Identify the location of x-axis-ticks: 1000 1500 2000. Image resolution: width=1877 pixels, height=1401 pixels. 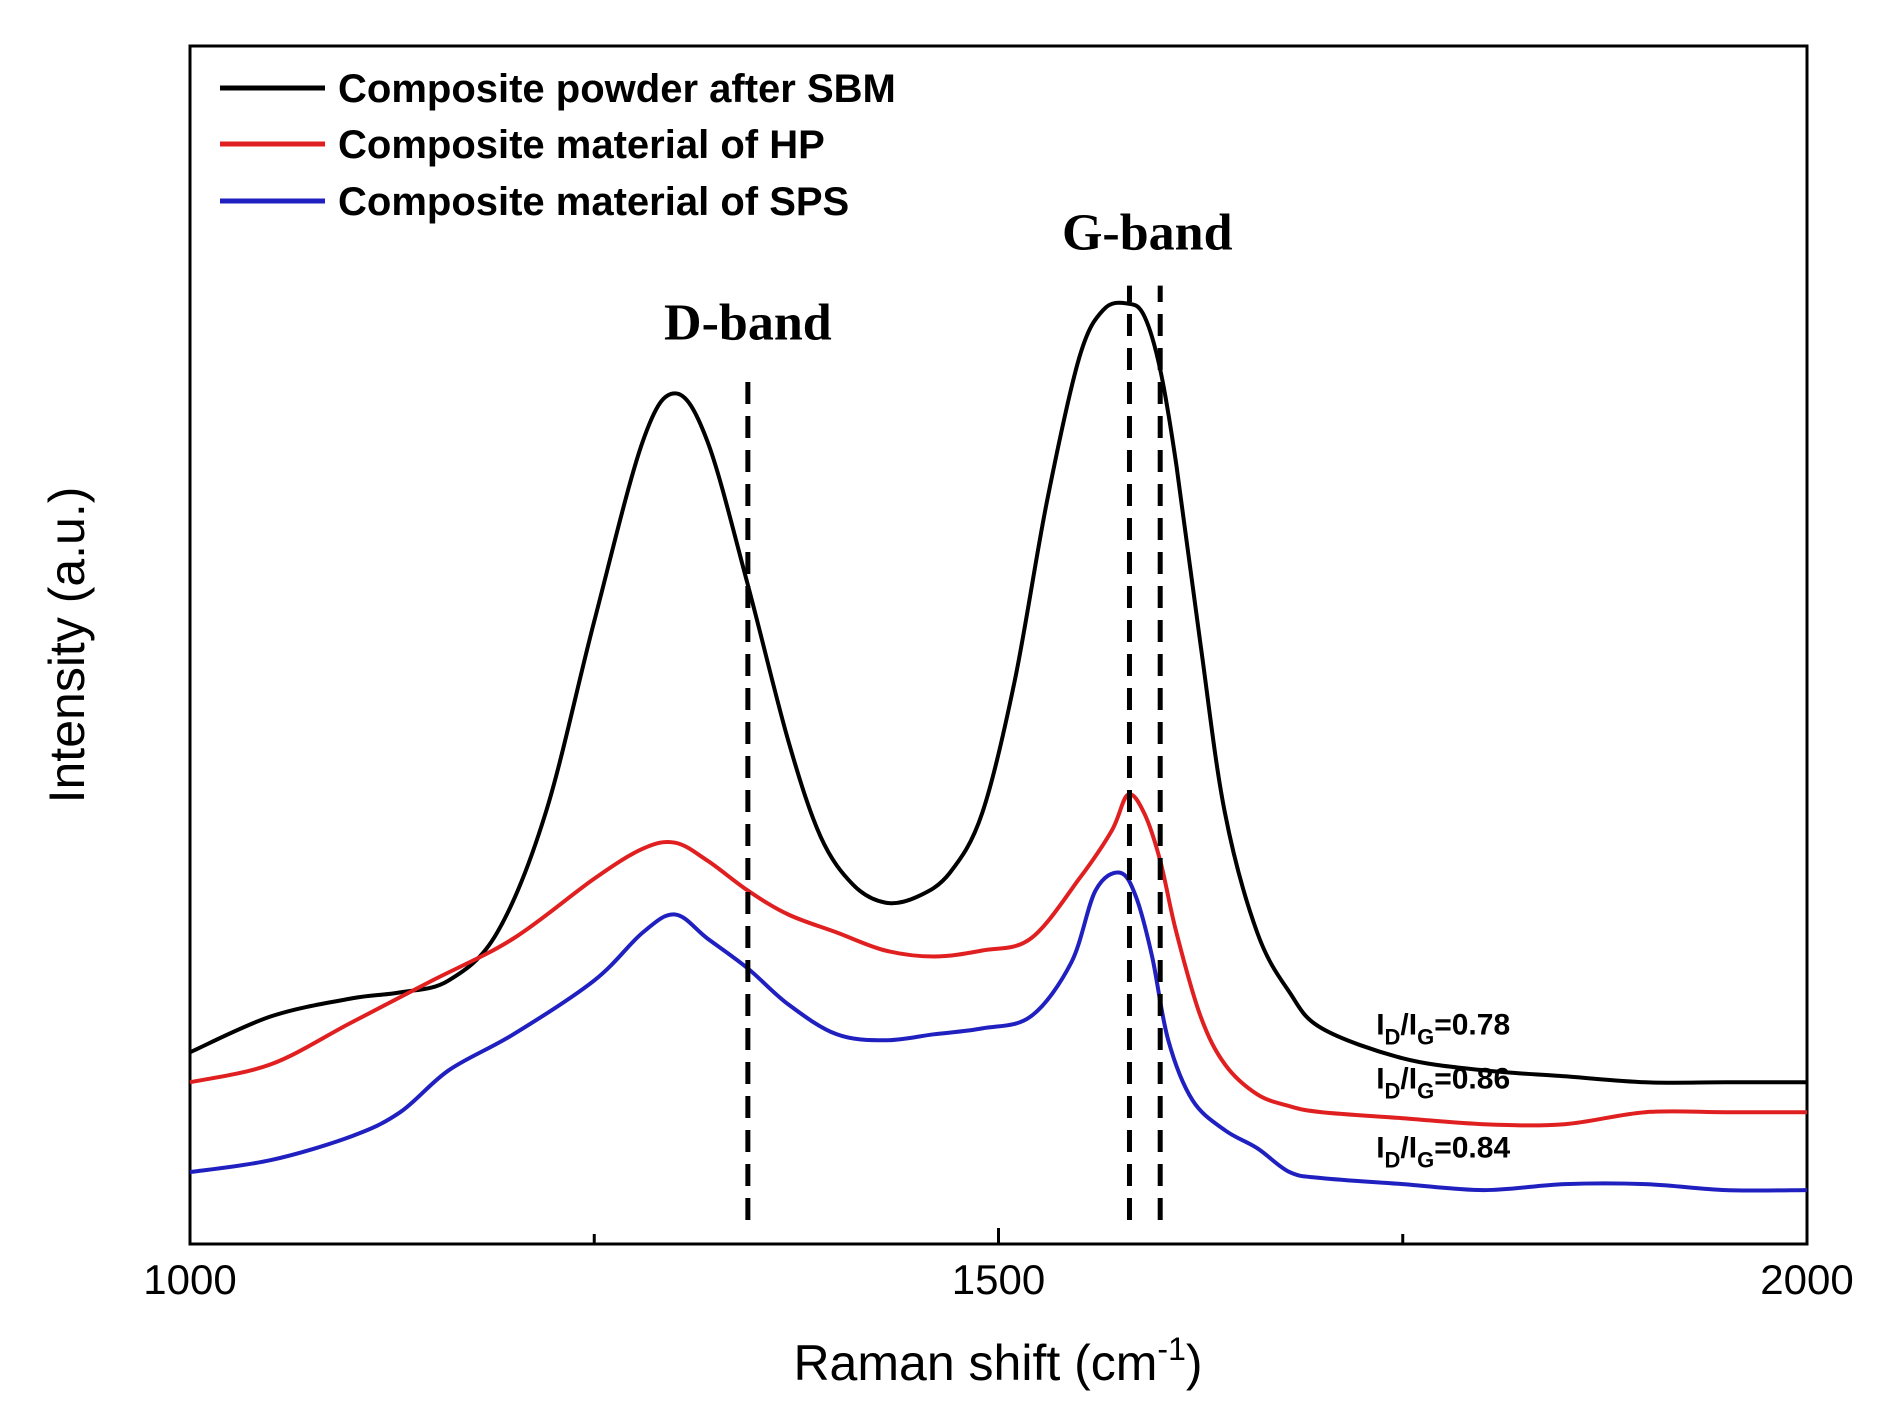
(998, 1265).